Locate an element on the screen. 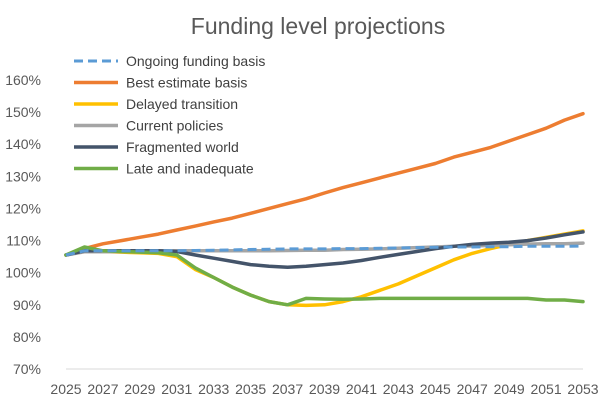 The height and width of the screenshot is (417, 604). y-tick-label: 90% is located at coordinates (27, 305).